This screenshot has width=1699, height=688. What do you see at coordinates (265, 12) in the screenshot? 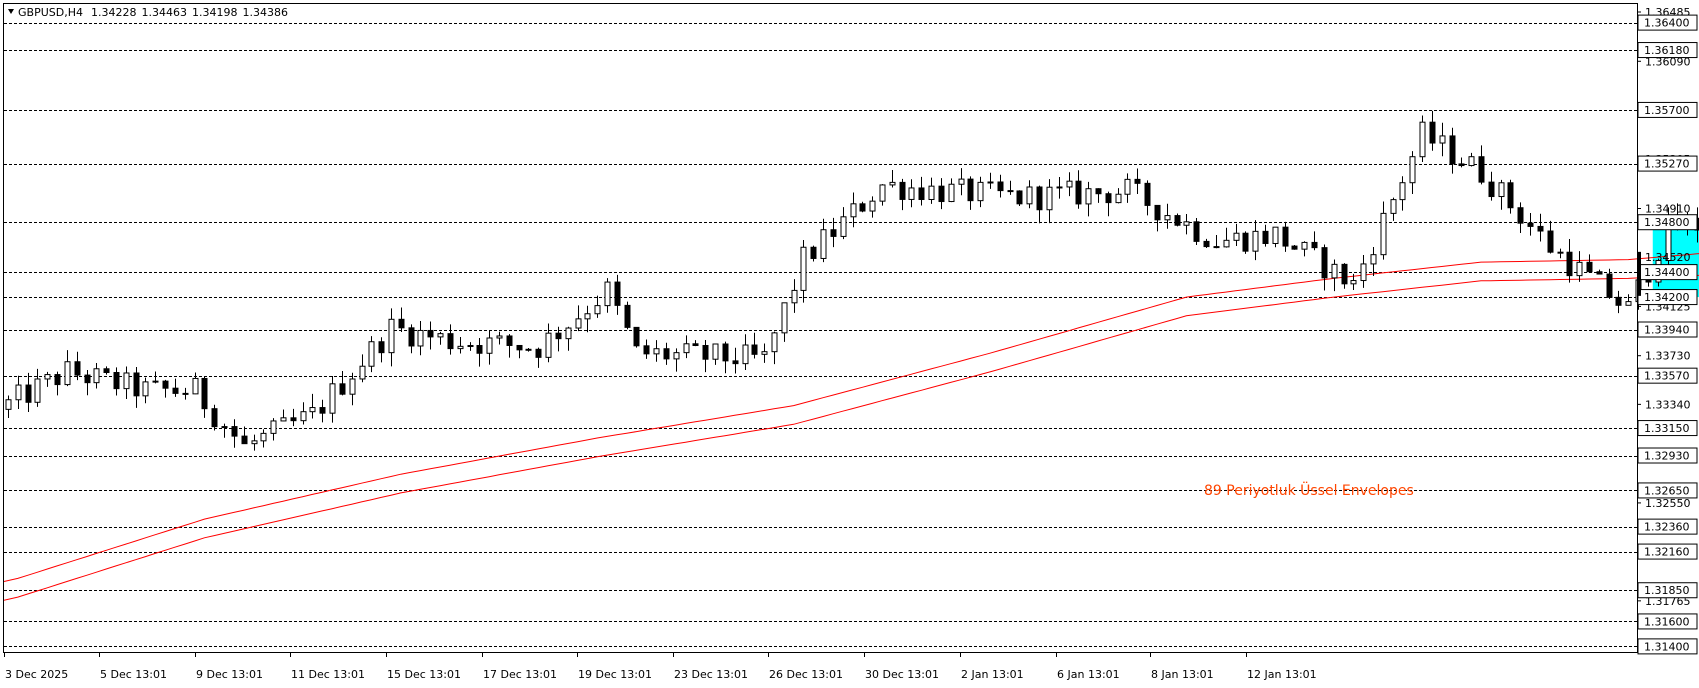
I see `ohlc-close: 1.34386` at bounding box center [265, 12].